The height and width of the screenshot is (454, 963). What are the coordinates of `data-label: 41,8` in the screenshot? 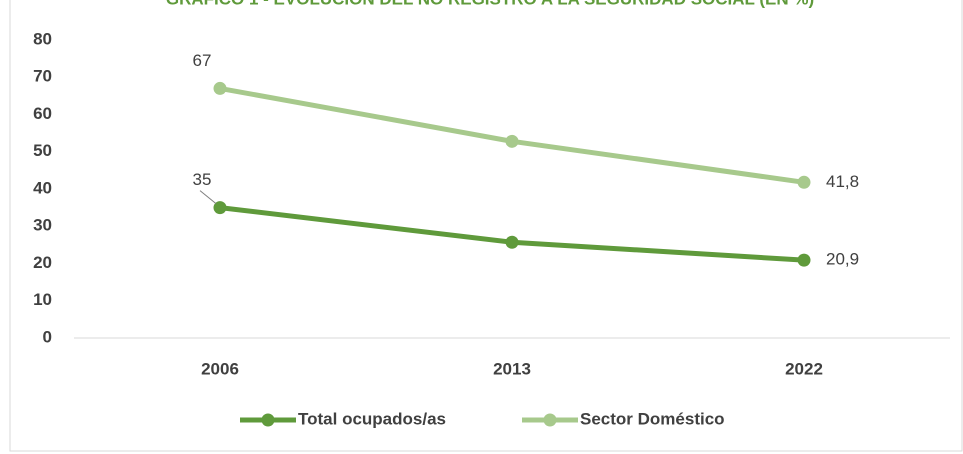 It's located at (842, 181).